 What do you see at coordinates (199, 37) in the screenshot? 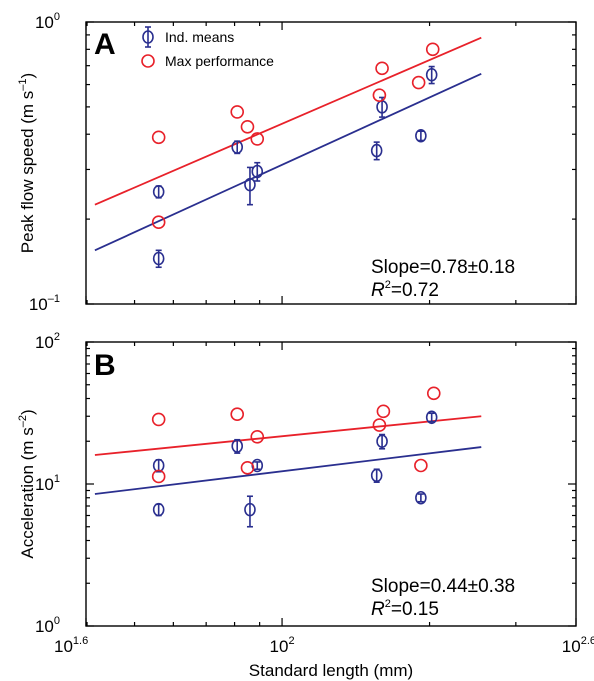
I see `legend-ind-means-label: Ind. means` at bounding box center [199, 37].